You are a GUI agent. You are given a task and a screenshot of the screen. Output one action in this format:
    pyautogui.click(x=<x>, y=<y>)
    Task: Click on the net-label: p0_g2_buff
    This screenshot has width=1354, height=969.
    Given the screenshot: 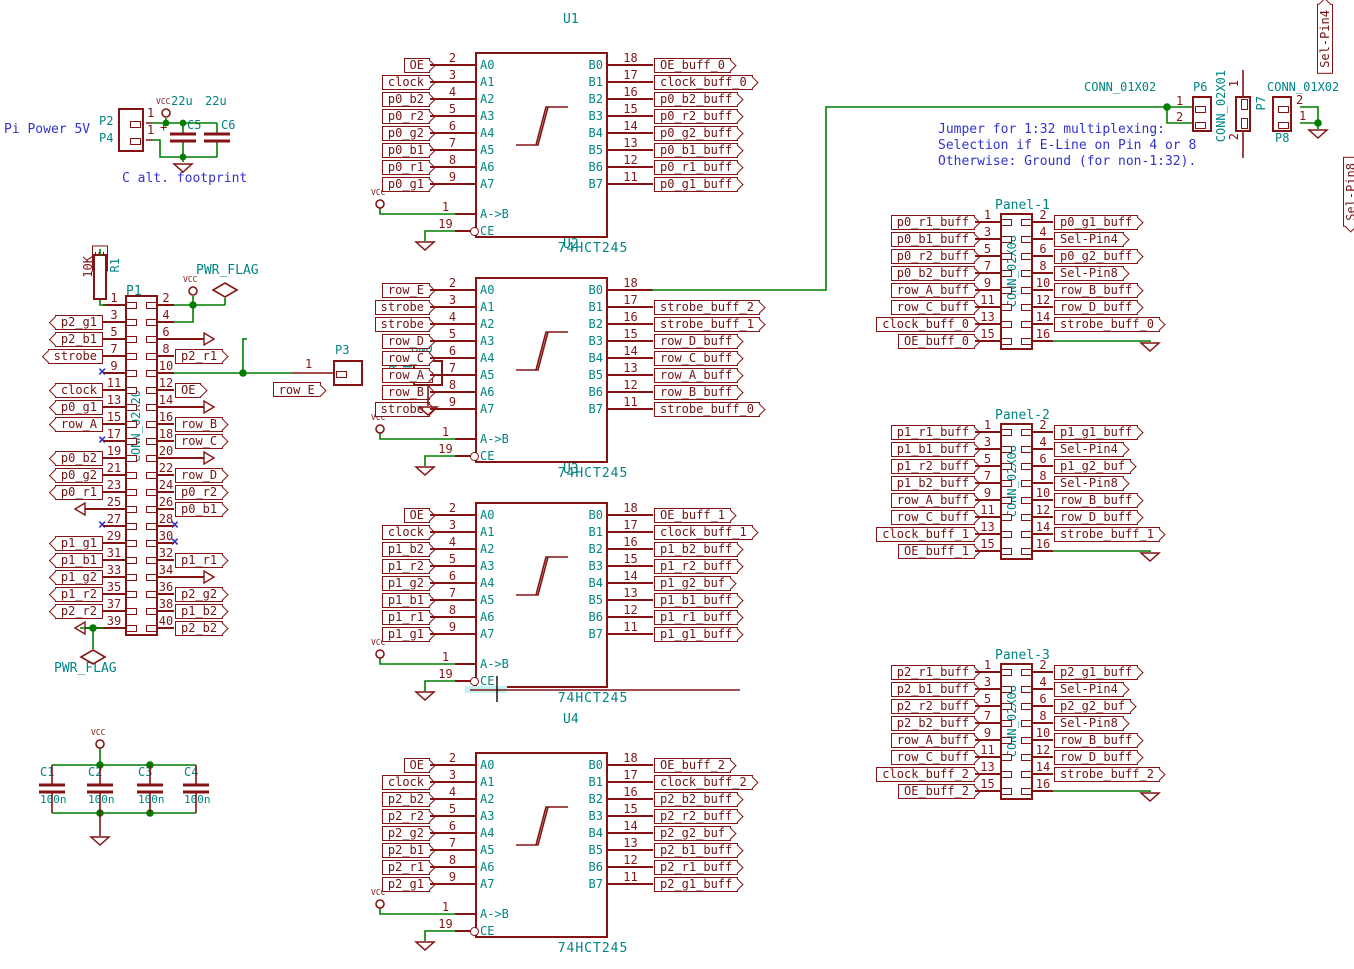 What is the action you would take?
    pyautogui.click(x=1096, y=256)
    